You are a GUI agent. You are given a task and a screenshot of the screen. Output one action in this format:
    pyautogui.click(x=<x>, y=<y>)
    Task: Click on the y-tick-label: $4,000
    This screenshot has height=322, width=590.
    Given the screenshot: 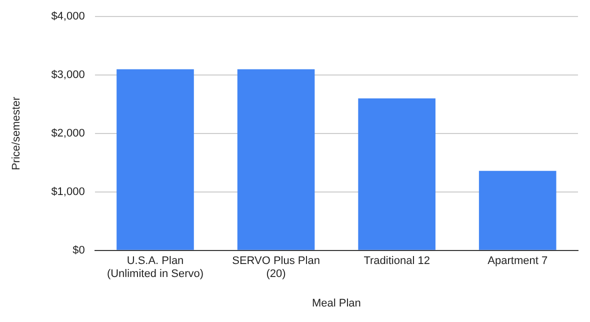 What is the action you would take?
    pyautogui.click(x=68, y=16)
    